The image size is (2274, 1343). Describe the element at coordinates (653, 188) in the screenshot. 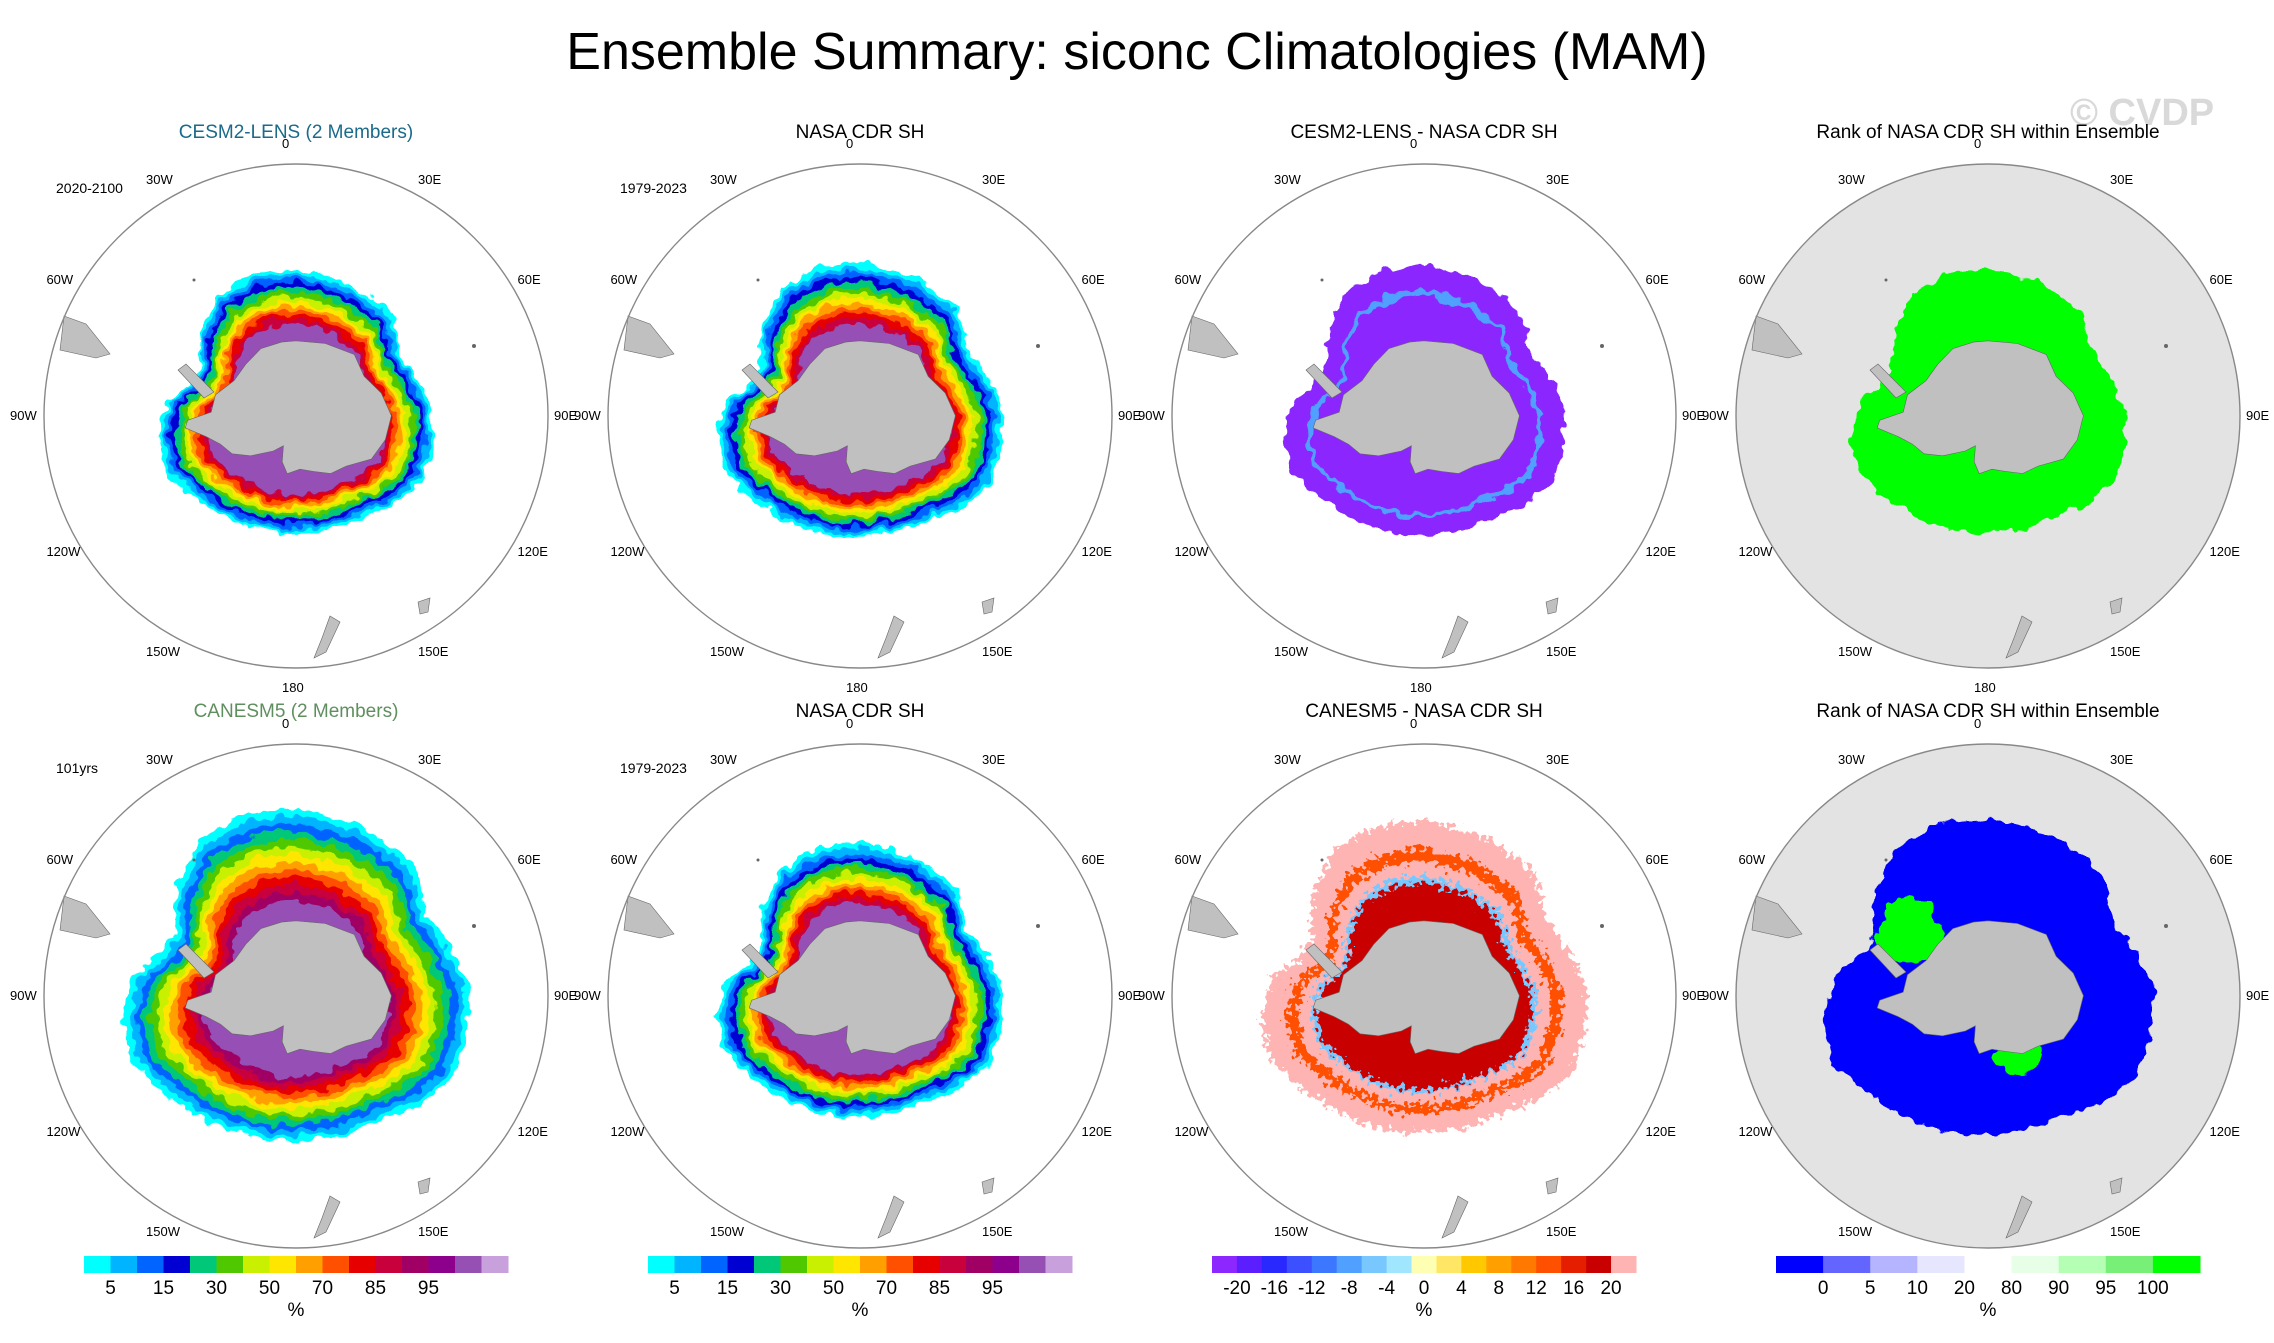

I see `panel-period-2: 1979-2023` at that location.